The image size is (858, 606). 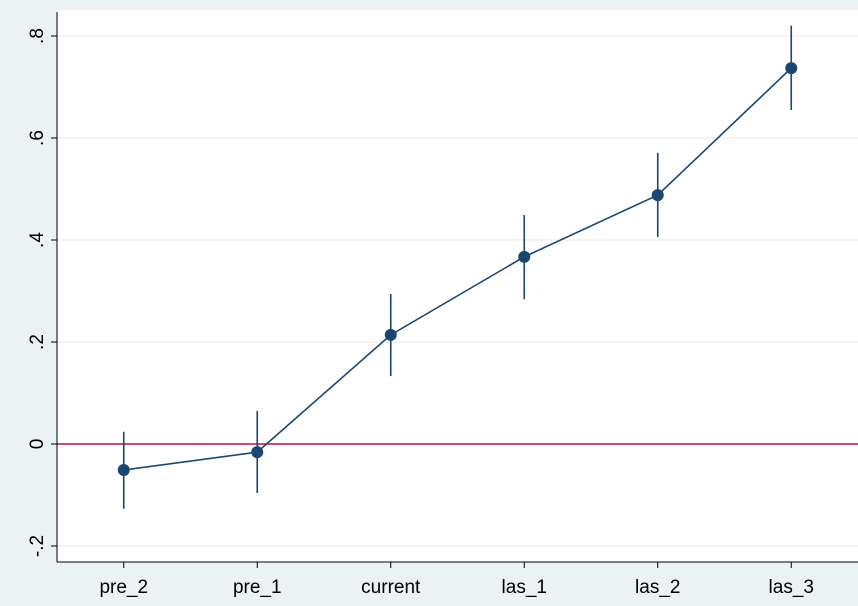 I want to click on y-tick-label: .8, so click(x=37, y=36).